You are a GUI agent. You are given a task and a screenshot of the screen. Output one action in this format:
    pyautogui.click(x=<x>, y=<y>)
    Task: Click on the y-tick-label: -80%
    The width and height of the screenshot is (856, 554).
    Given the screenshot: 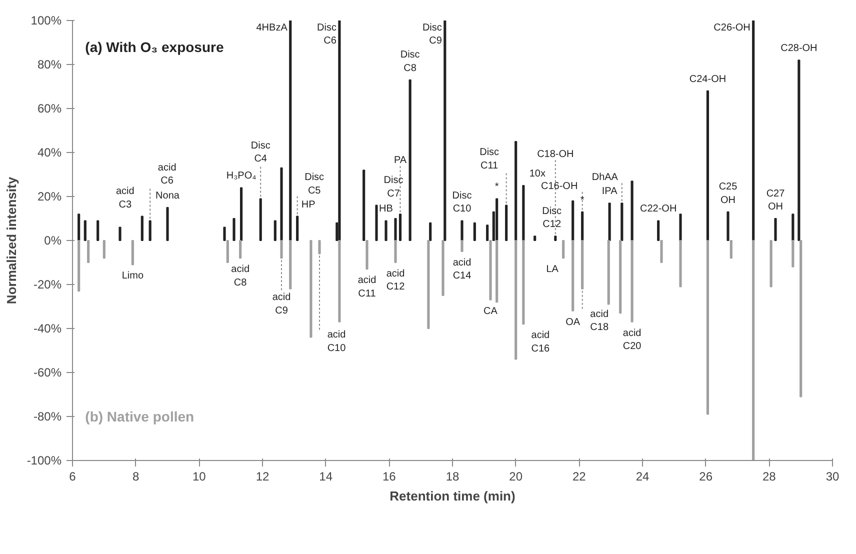 What is the action you would take?
    pyautogui.click(x=47, y=417)
    